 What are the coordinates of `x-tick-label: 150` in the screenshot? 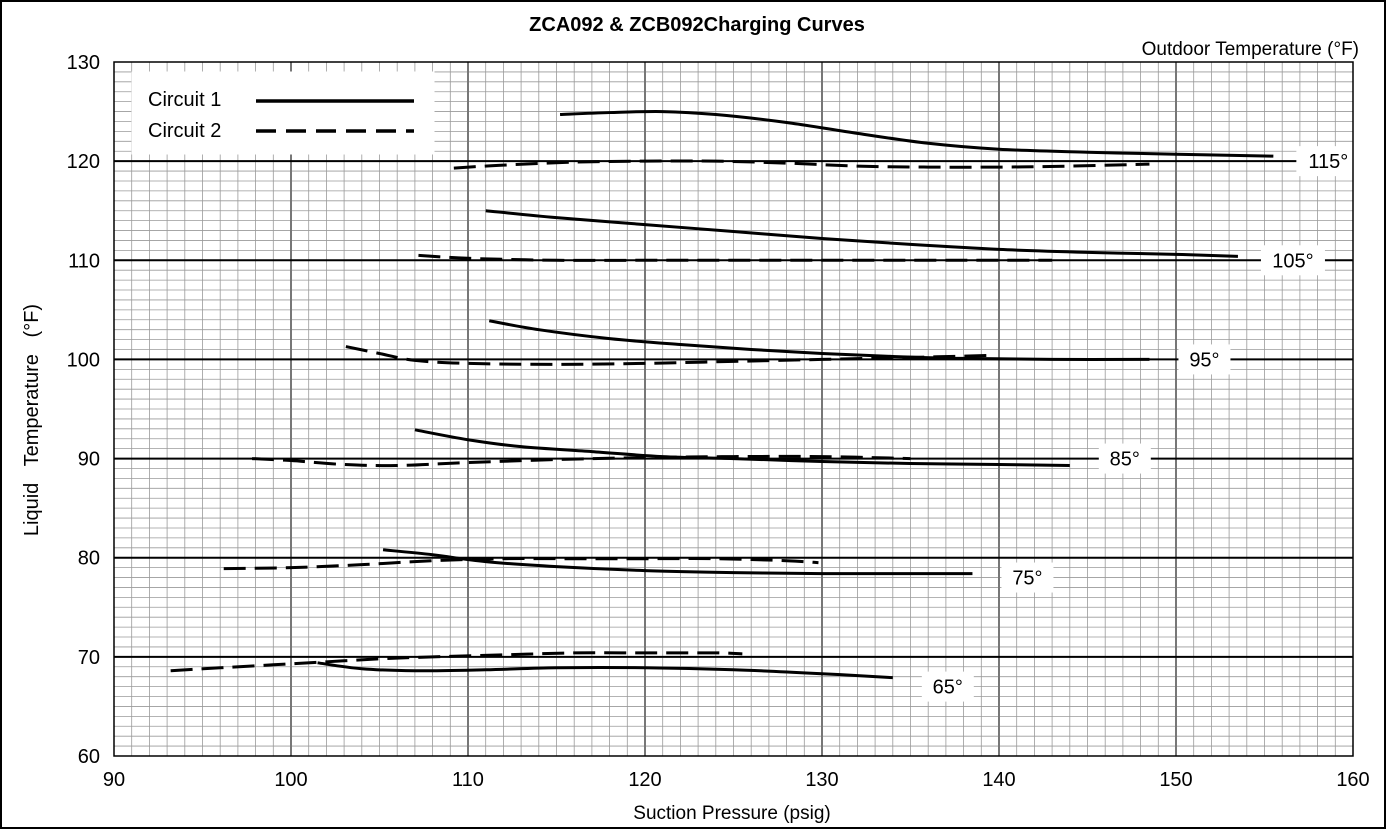 It's located at (1175, 780).